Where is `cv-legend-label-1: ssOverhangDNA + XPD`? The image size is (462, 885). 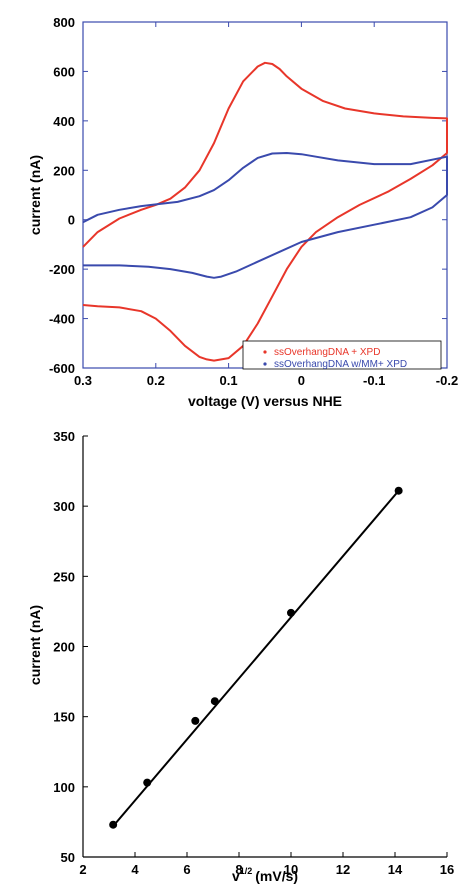 cv-legend-label-1: ssOverhangDNA + XPD is located at coordinates (327, 352).